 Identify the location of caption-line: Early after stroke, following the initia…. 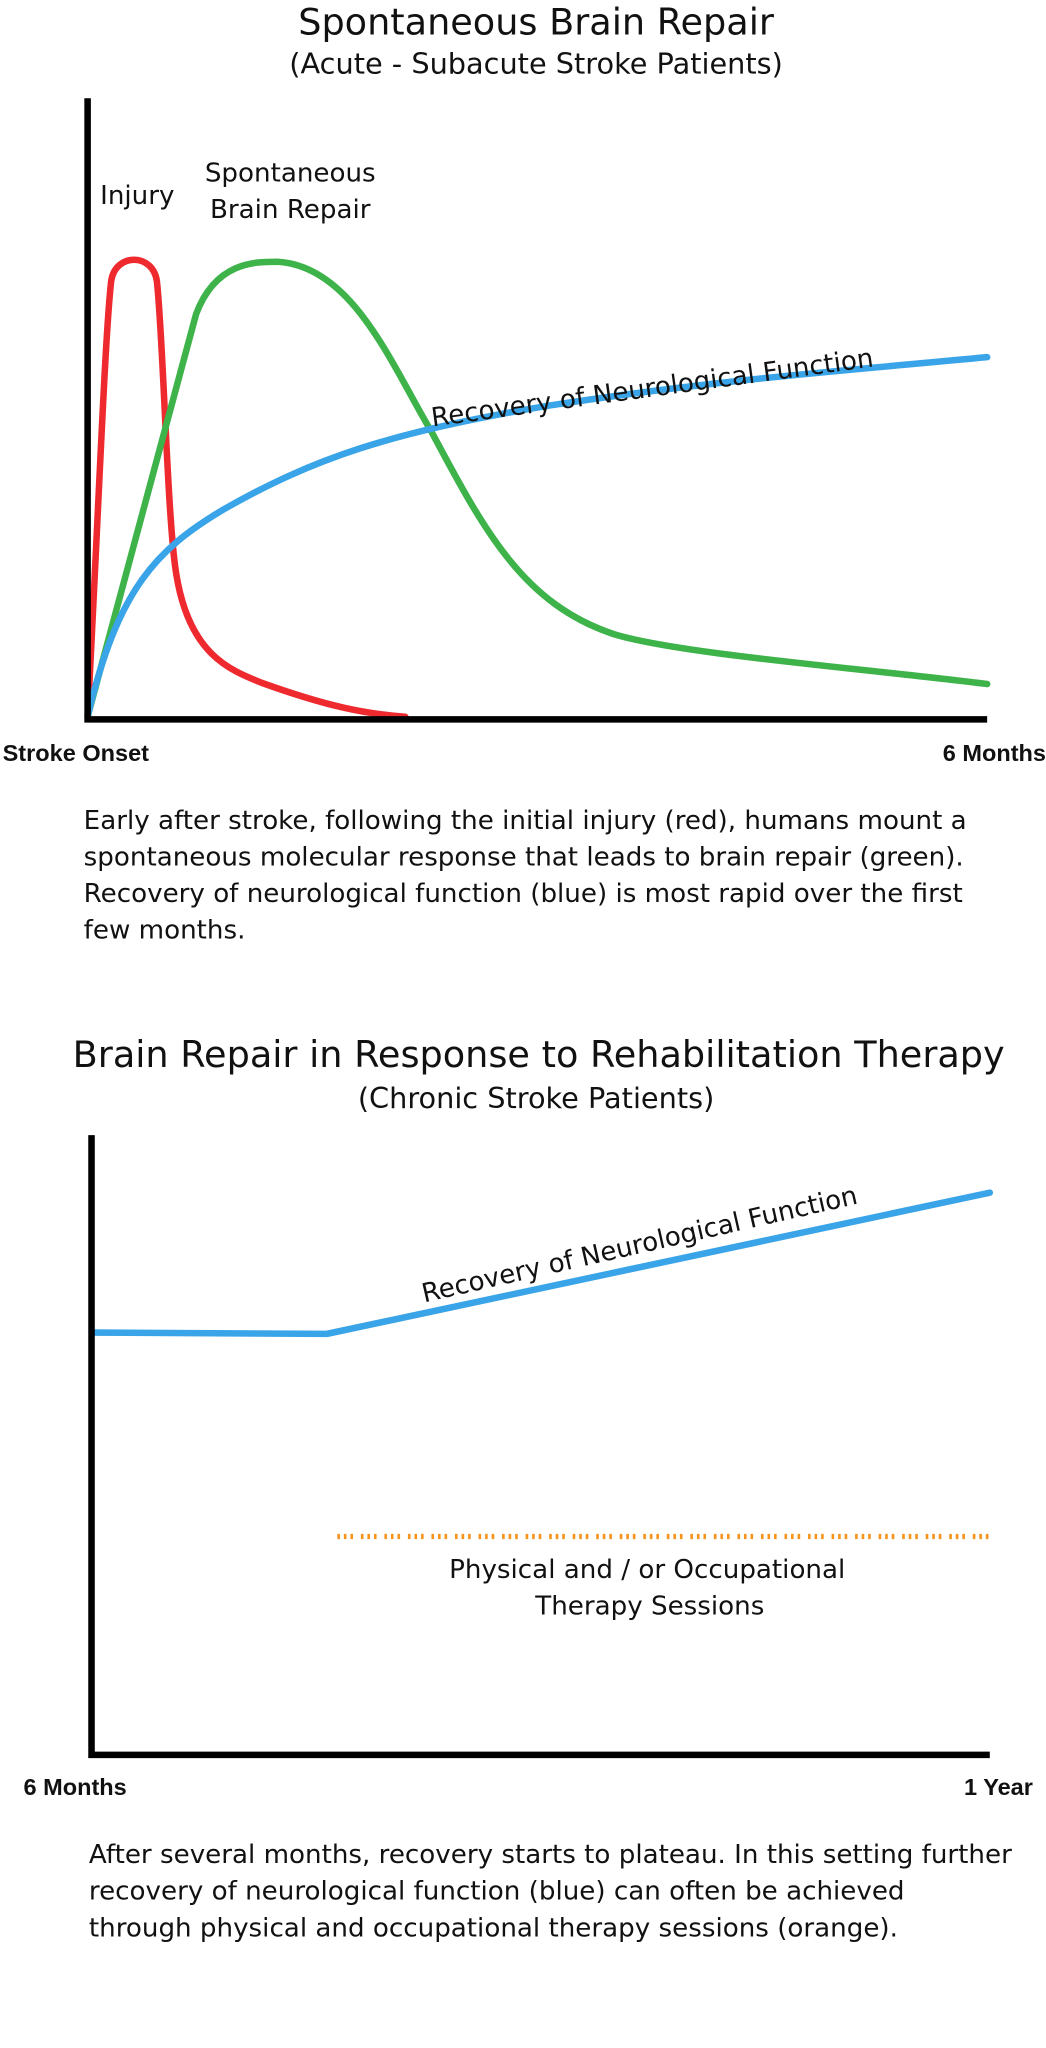
(525, 821).